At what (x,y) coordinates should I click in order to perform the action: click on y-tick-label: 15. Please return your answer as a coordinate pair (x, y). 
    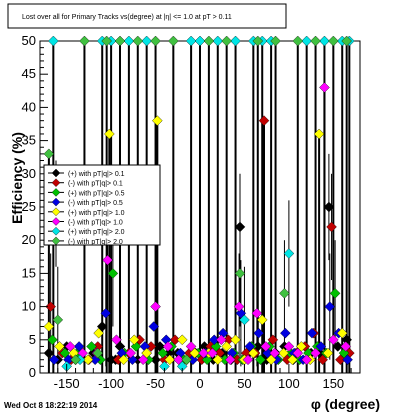
    Looking at the image, I should click on (29, 272).